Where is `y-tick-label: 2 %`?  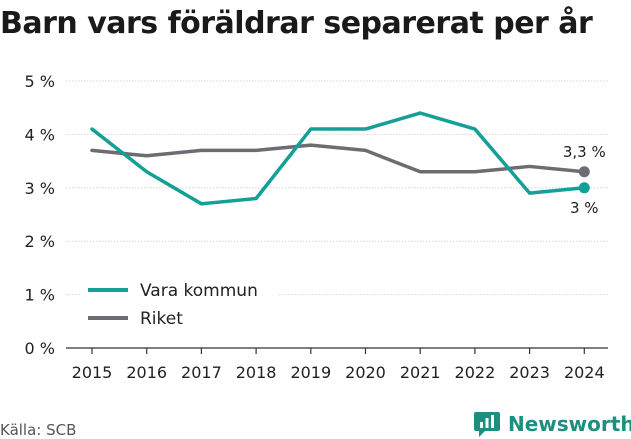 y-tick-label: 2 % is located at coordinates (40, 241).